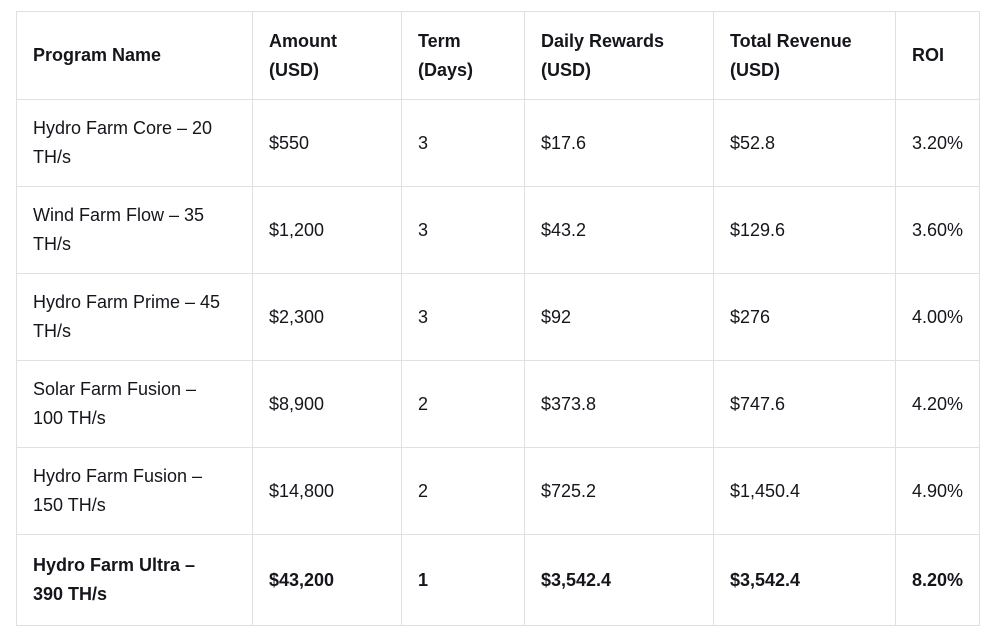  I want to click on cell-amount: $2,300, so click(327, 317).